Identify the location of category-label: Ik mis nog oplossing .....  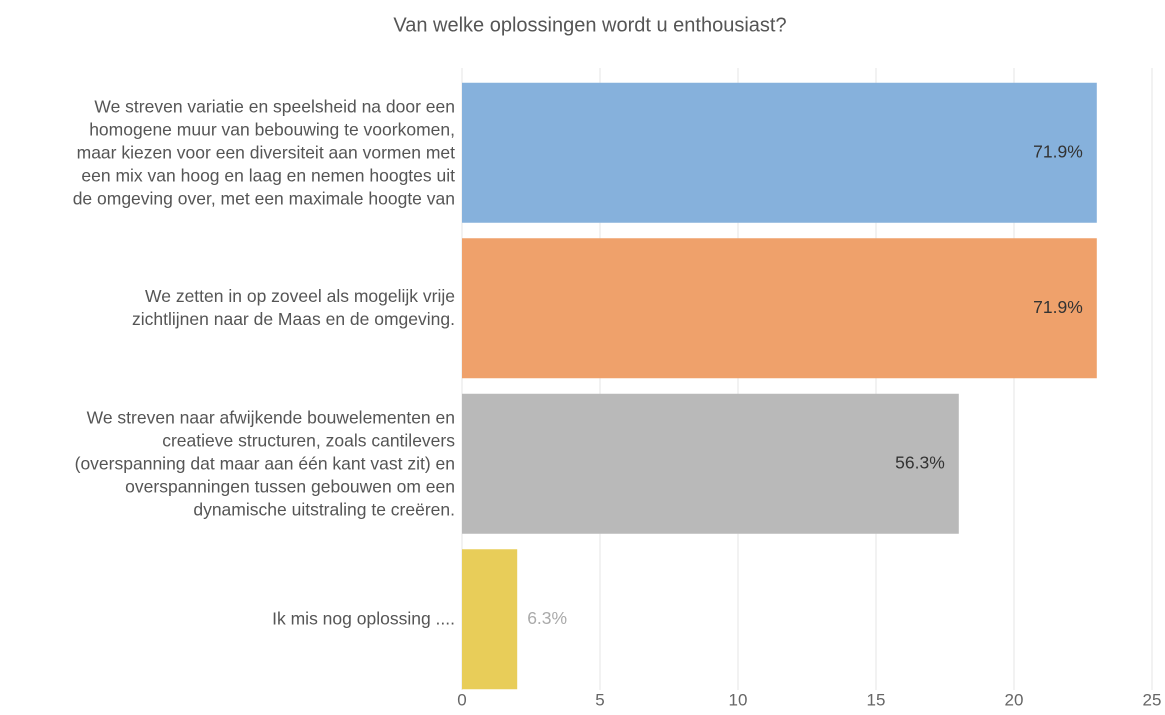
(363, 618).